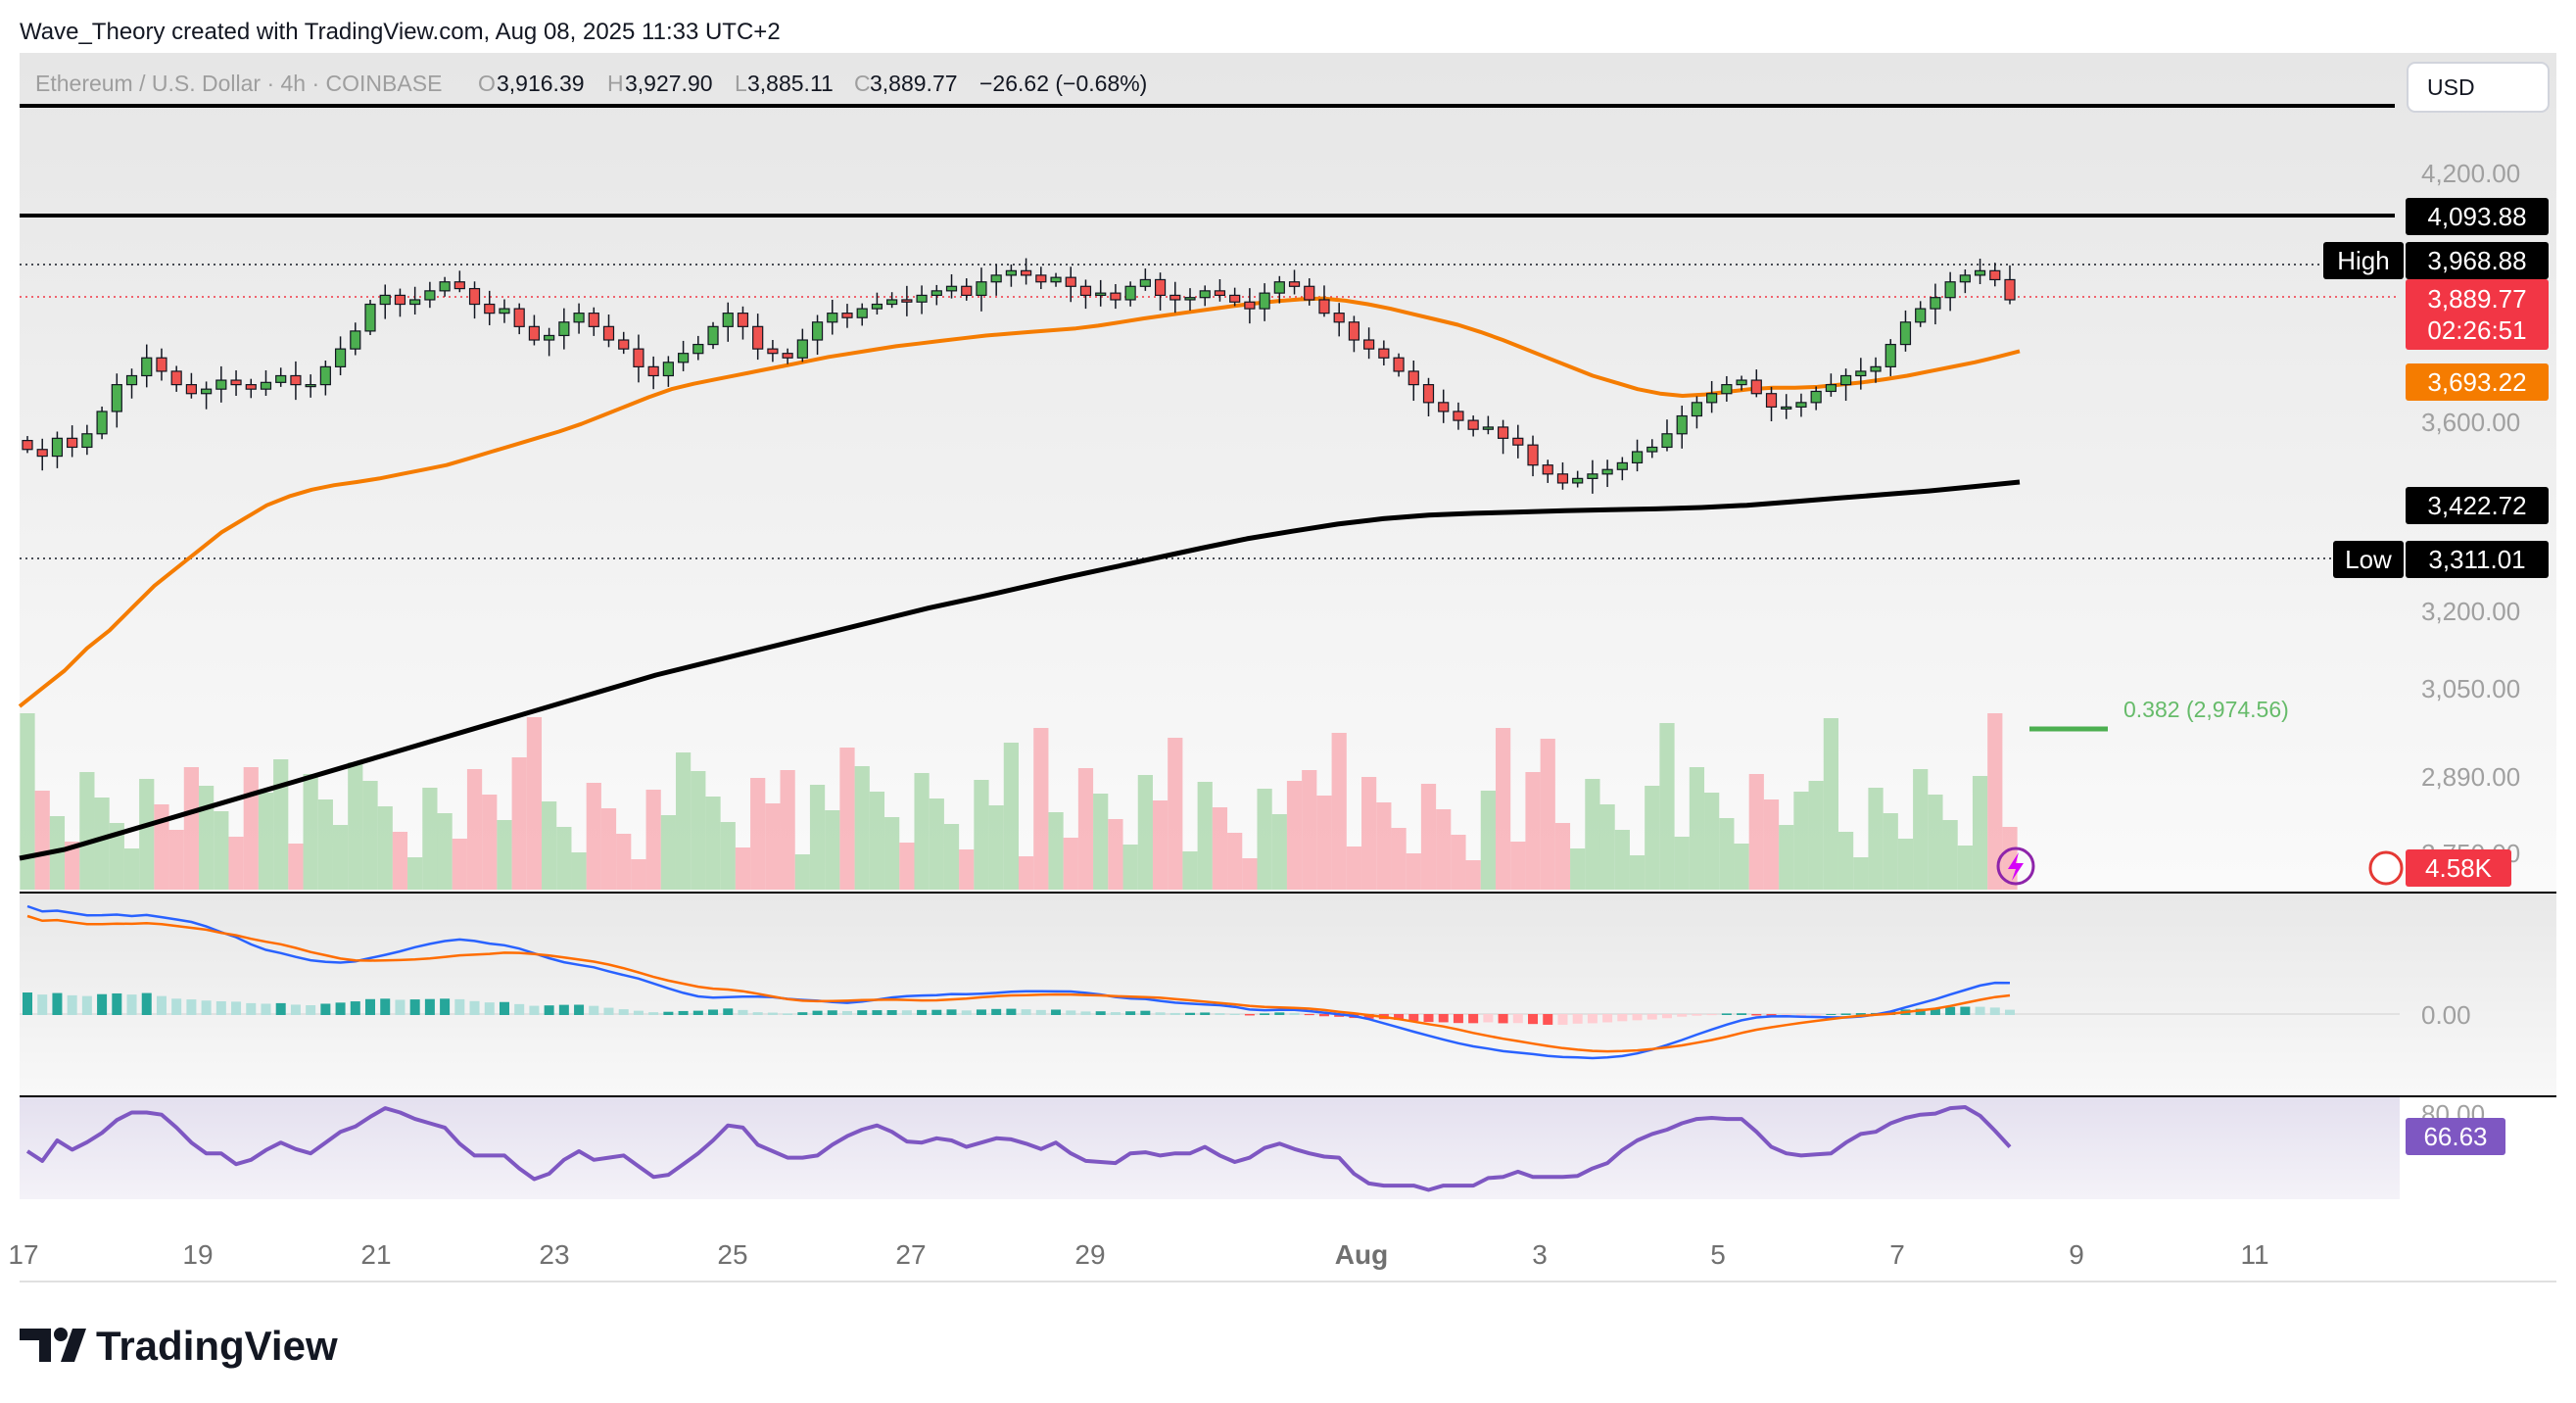 The width and height of the screenshot is (2576, 1403). What do you see at coordinates (2478, 87) in the screenshot?
I see `currency-selector: USD` at bounding box center [2478, 87].